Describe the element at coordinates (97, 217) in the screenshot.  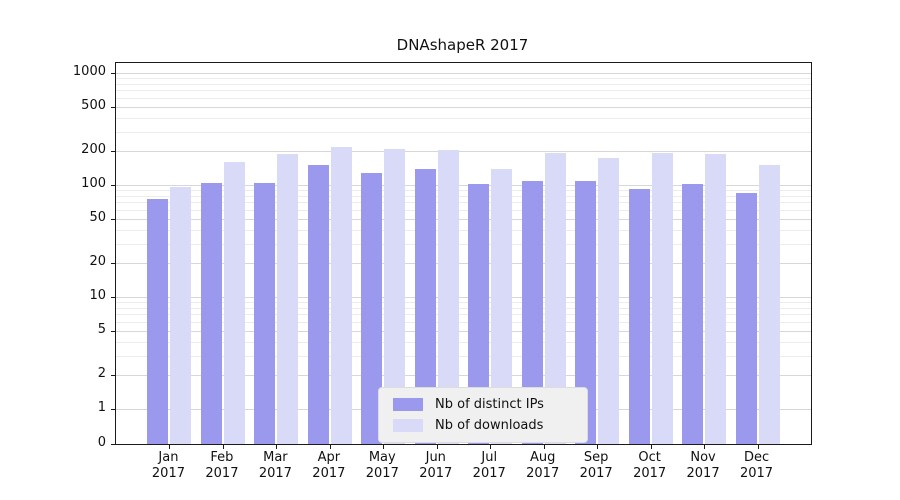
I see `y-tick-label: 50` at that location.